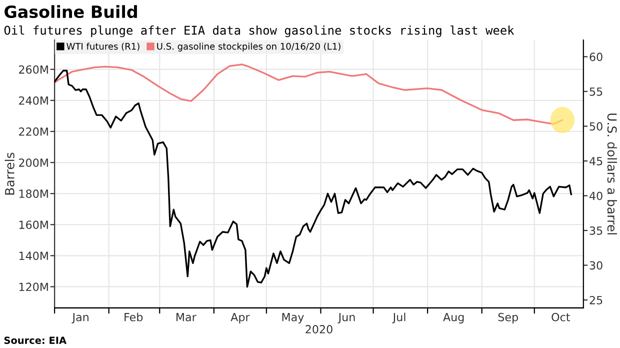 The height and width of the screenshot is (348, 620). Describe the element at coordinates (612, 174) in the screenshot. I see `y2-axis-title: U.S. dollars a barrel` at that location.